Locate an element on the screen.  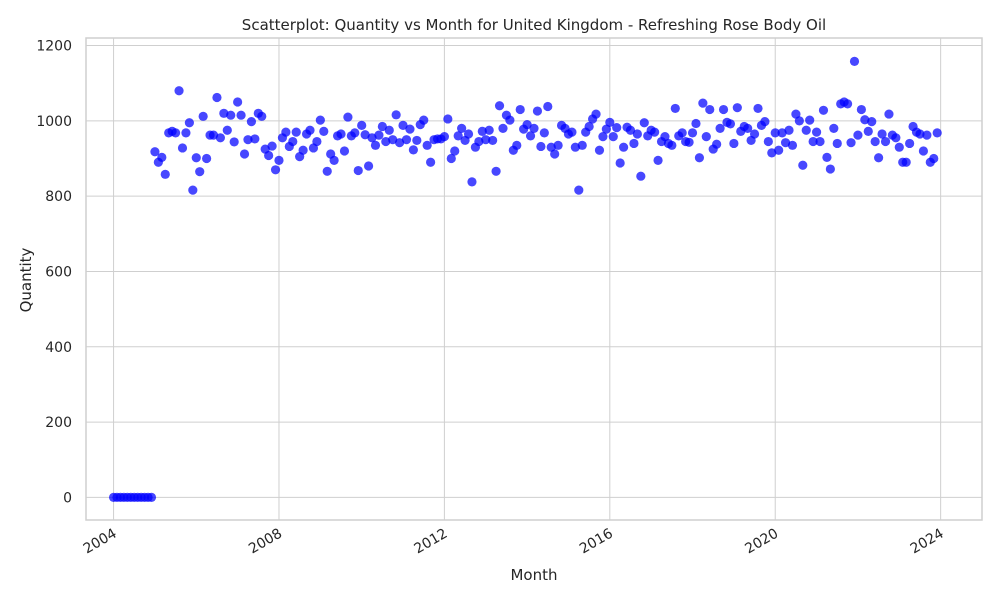
x-tick-labels: 2004 2008 2012 2016 2020 2024 is located at coordinates (514, 542).